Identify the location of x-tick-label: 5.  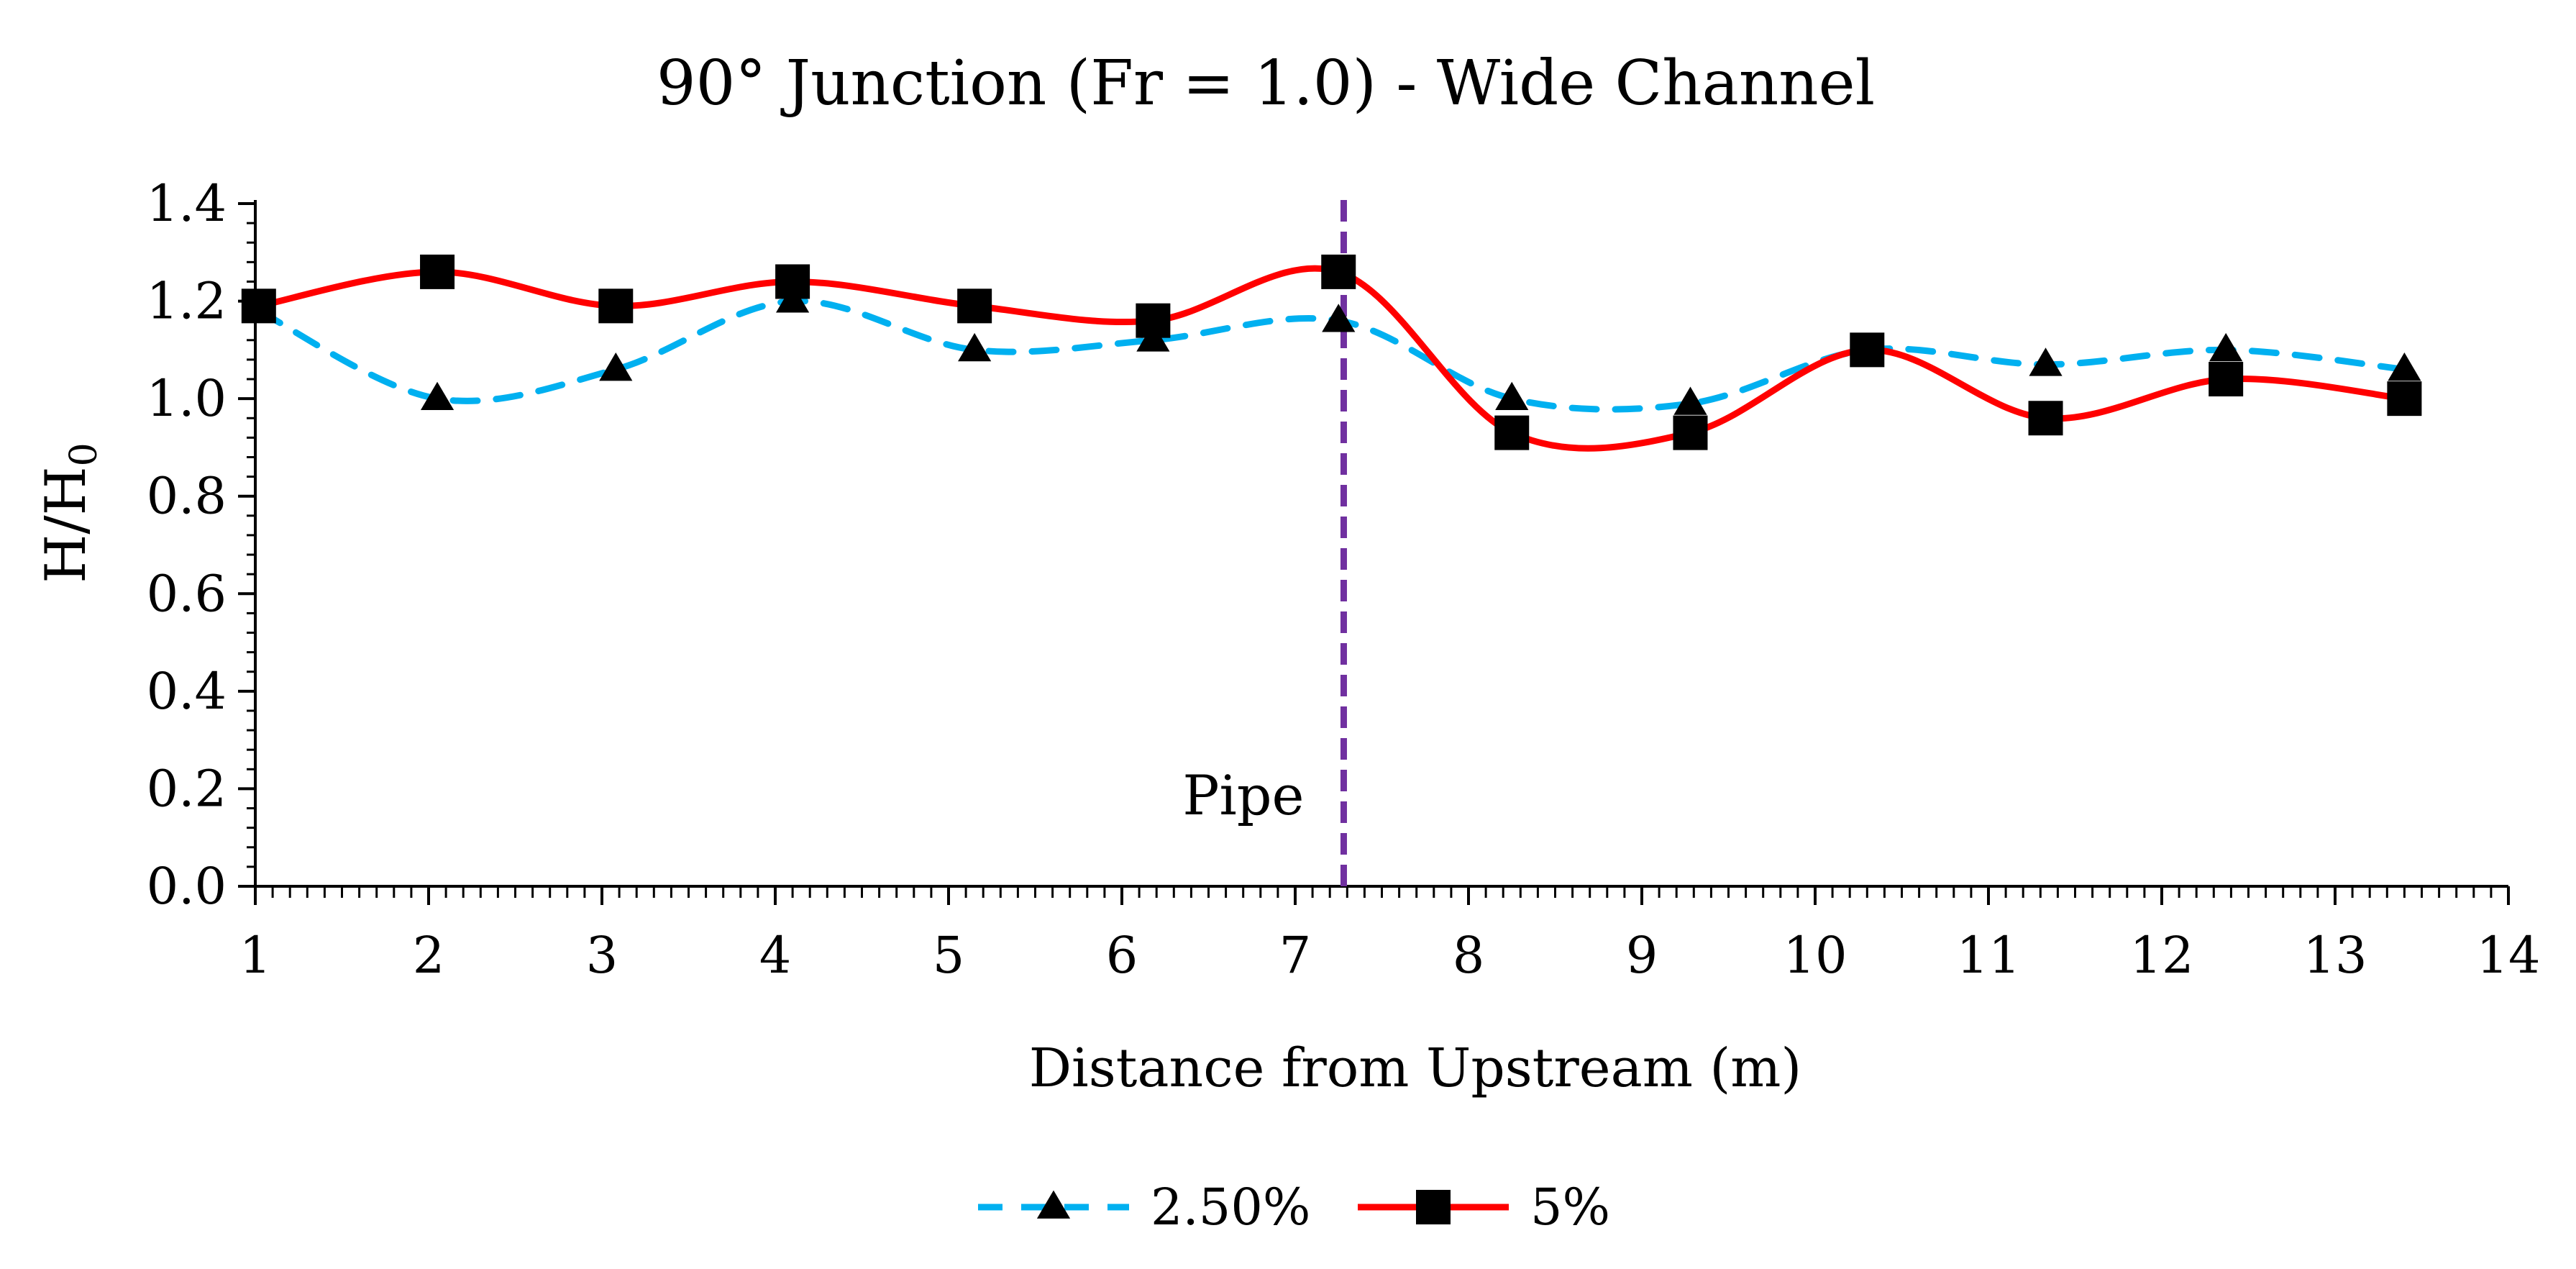
(949, 955).